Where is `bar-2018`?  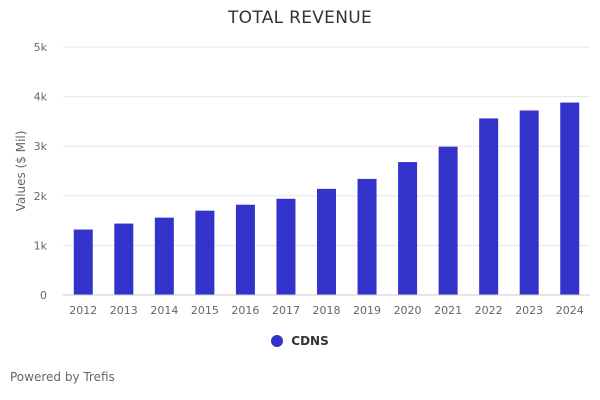 bar-2018 is located at coordinates (326, 241).